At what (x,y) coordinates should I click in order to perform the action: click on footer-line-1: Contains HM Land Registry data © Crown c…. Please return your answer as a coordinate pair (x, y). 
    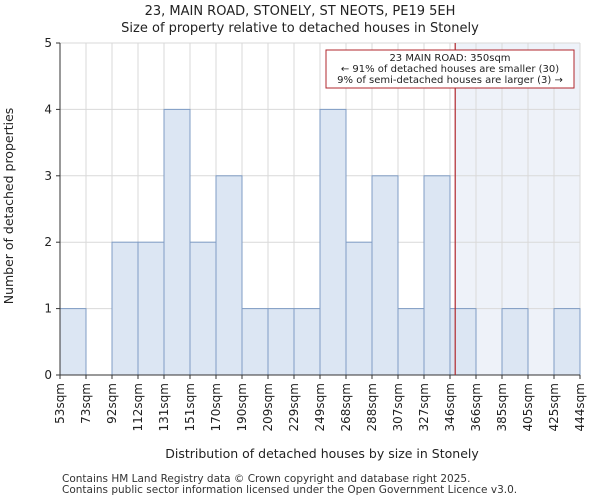
    Looking at the image, I should click on (266, 479).